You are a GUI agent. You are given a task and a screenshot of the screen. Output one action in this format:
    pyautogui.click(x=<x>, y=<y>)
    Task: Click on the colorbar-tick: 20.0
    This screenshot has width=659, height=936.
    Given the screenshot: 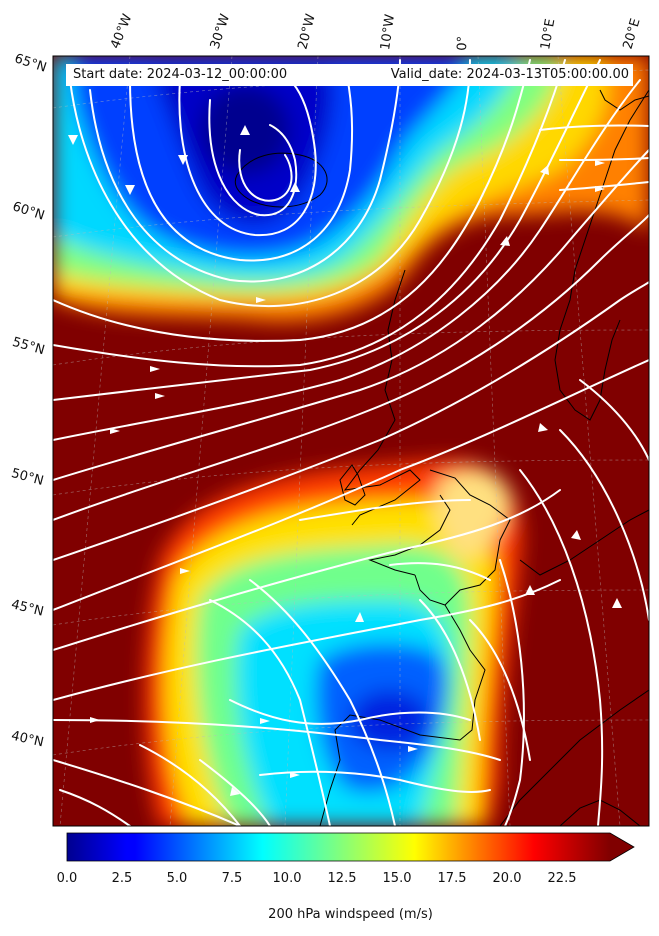 What is the action you would take?
    pyautogui.click(x=507, y=878)
    